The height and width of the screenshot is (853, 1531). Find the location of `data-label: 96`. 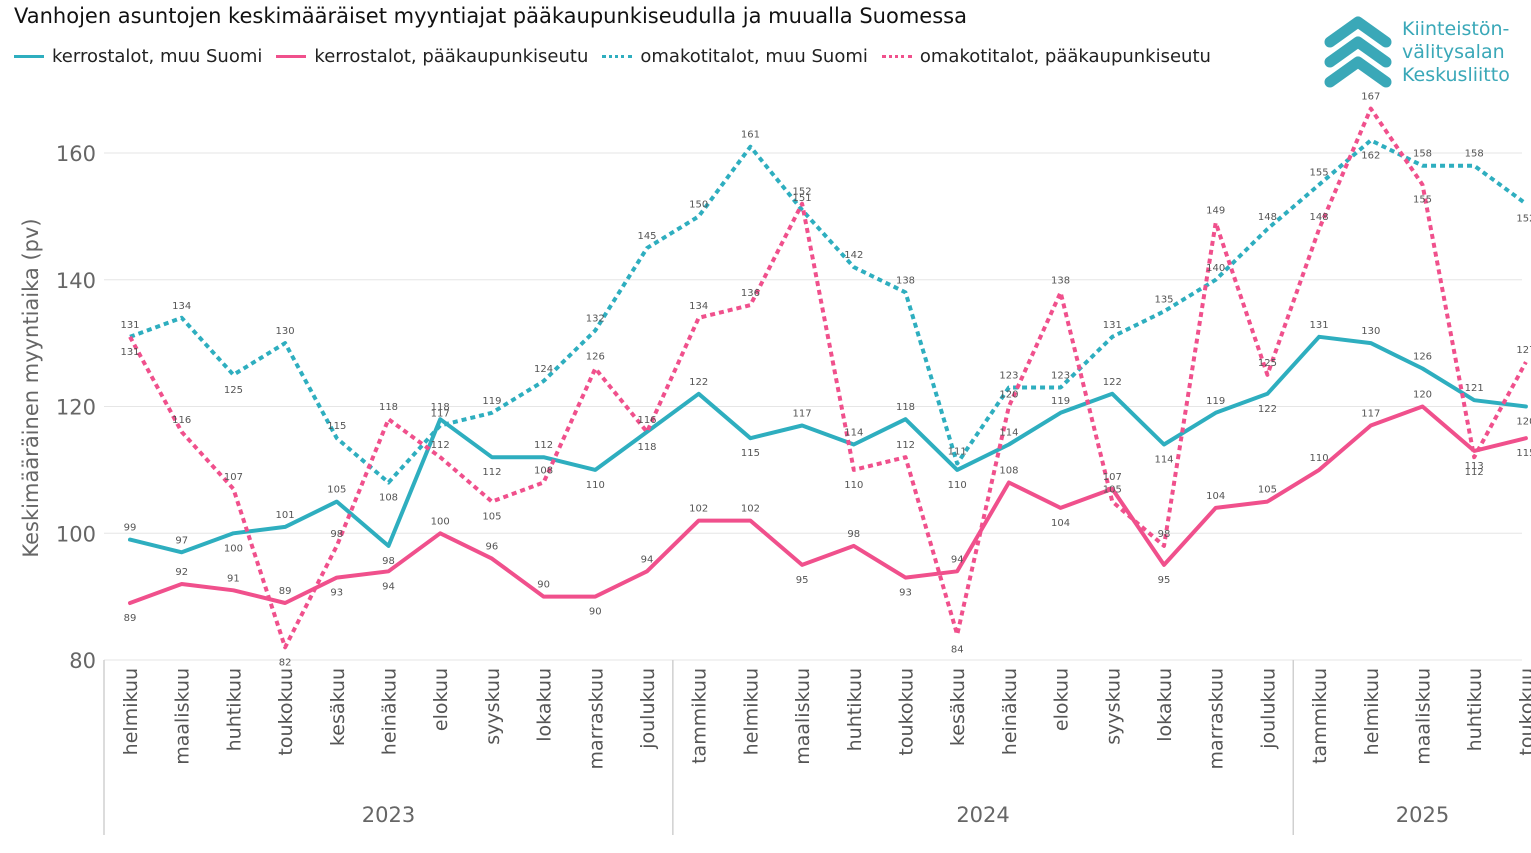

data-label: 96 is located at coordinates (492, 547).